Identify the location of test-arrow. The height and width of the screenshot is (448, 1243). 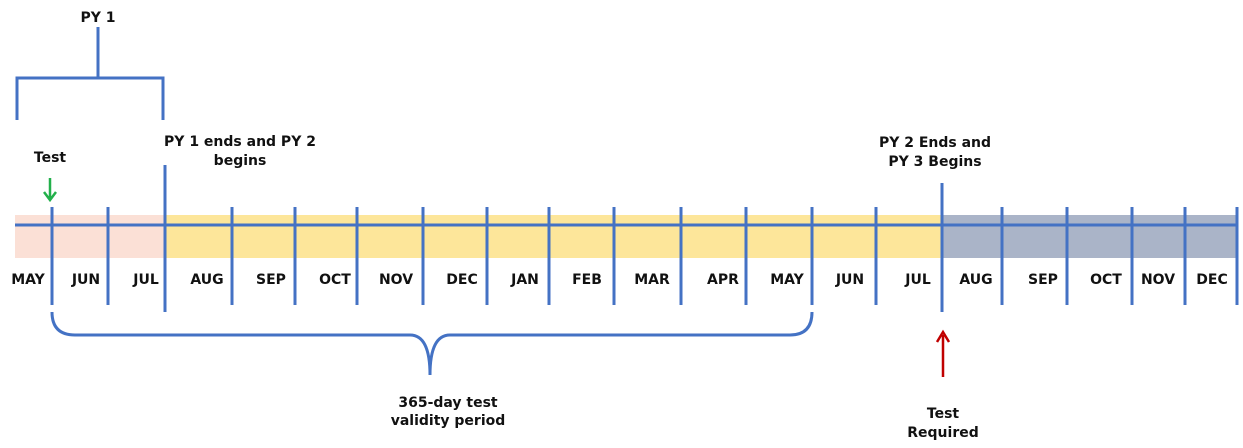
(50, 190).